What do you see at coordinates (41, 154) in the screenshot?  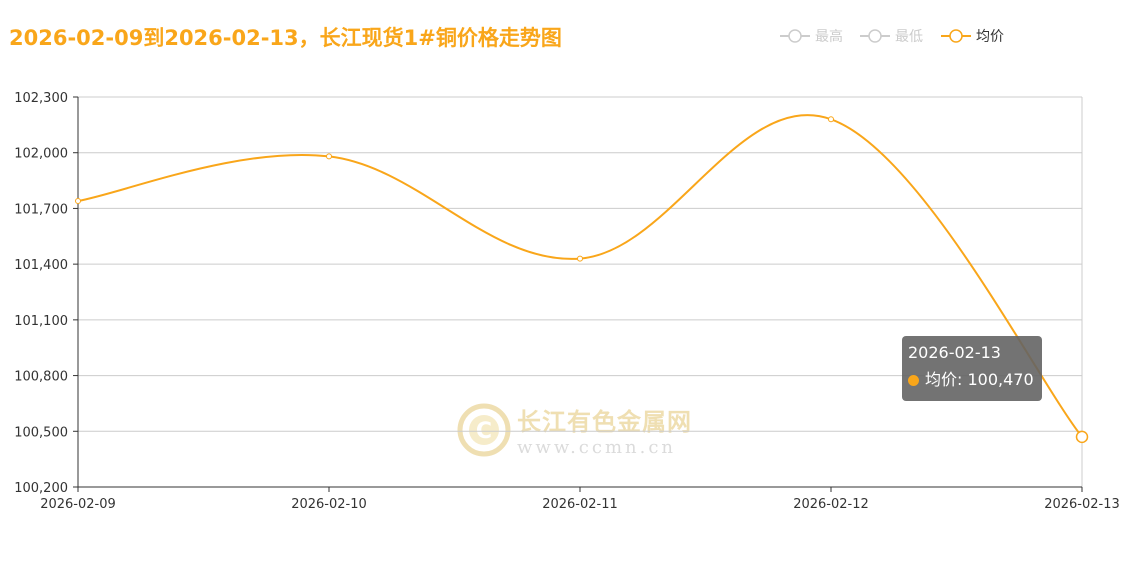 I see `y-tick-label: 102,000` at bounding box center [41, 154].